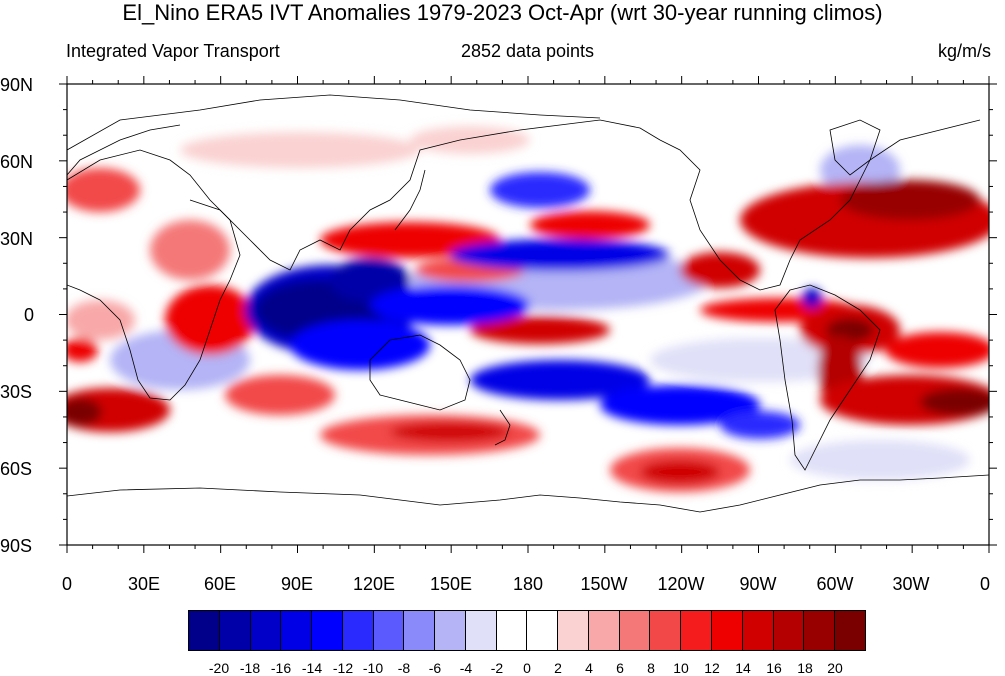  What do you see at coordinates (220, 584) in the screenshot?
I see `lon-label: 60E` at bounding box center [220, 584].